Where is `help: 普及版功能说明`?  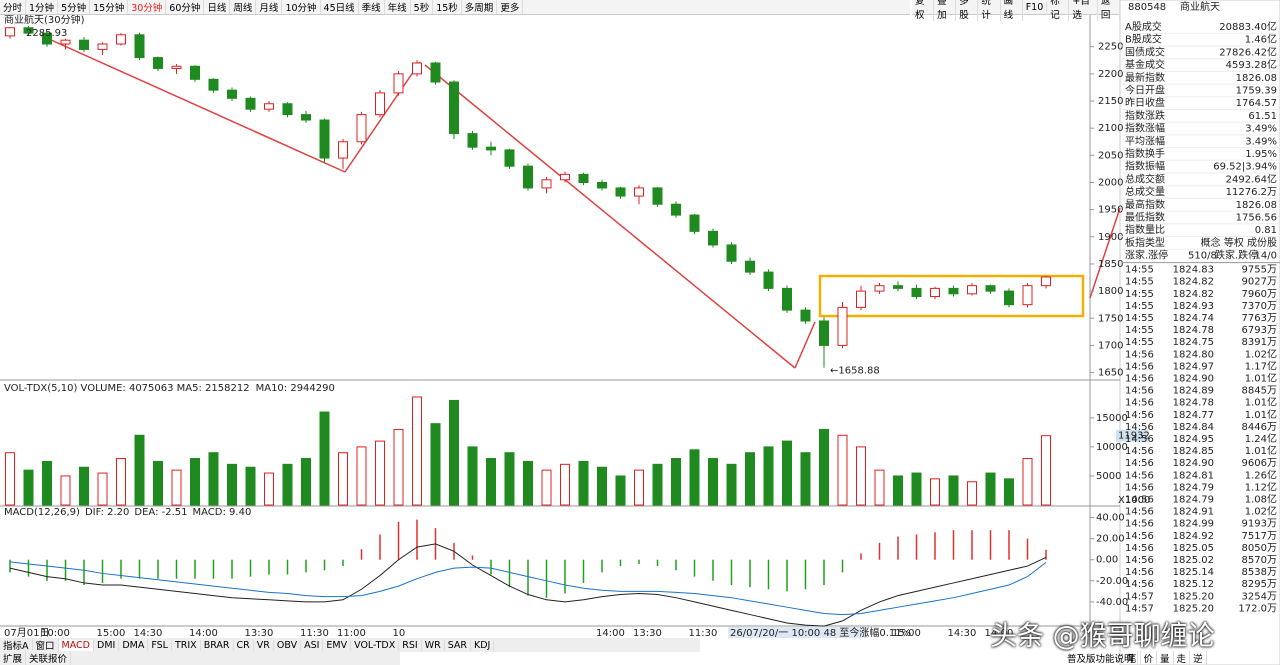
help: 普及版功能说明 is located at coordinates (1101, 658).